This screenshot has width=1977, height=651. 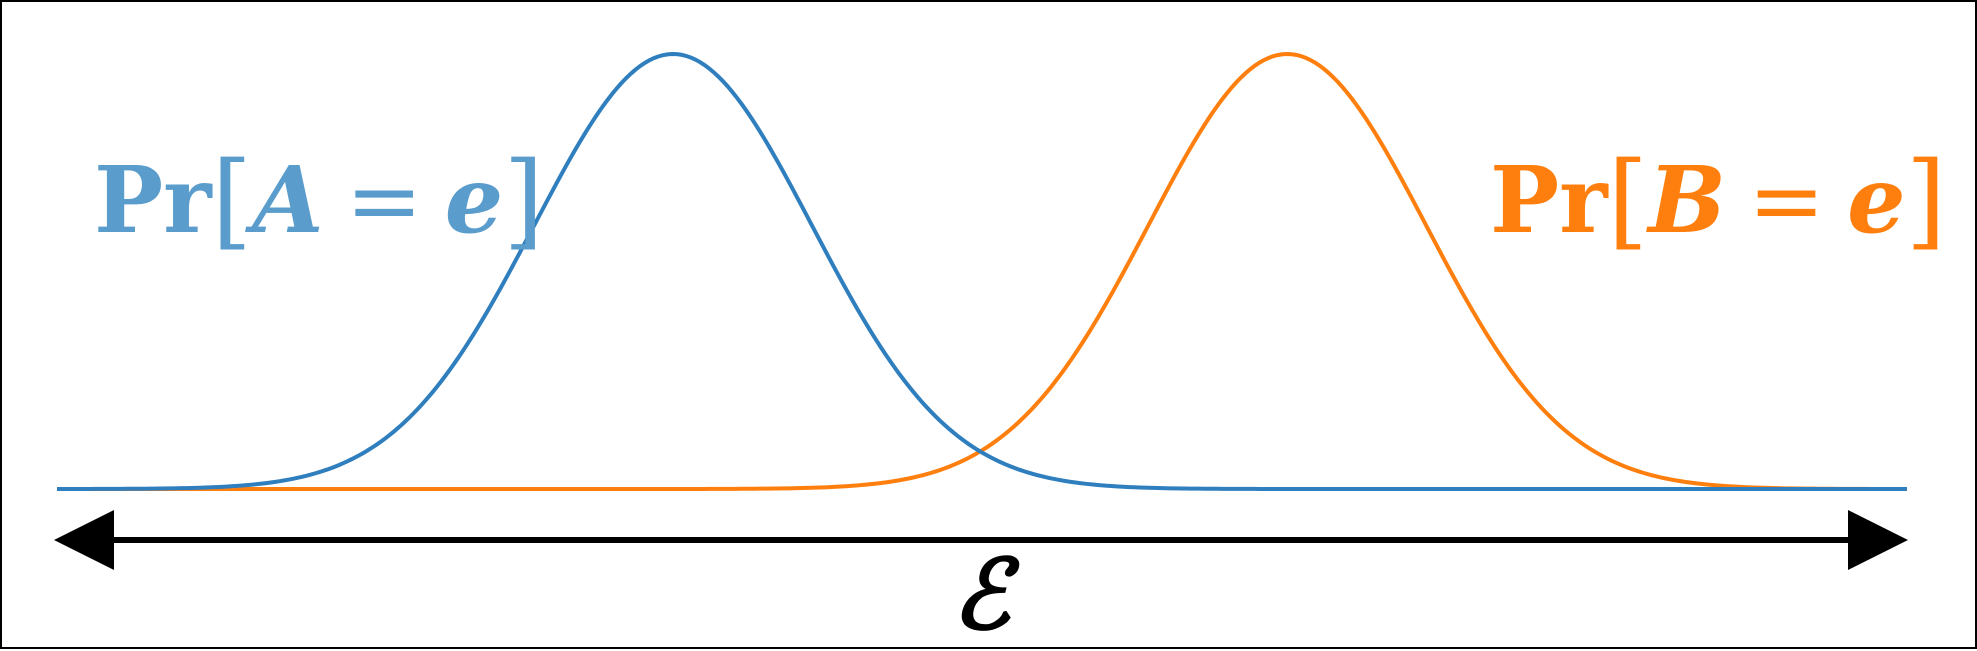 I want to click on domain-symbol: ℰ, so click(x=981, y=594).